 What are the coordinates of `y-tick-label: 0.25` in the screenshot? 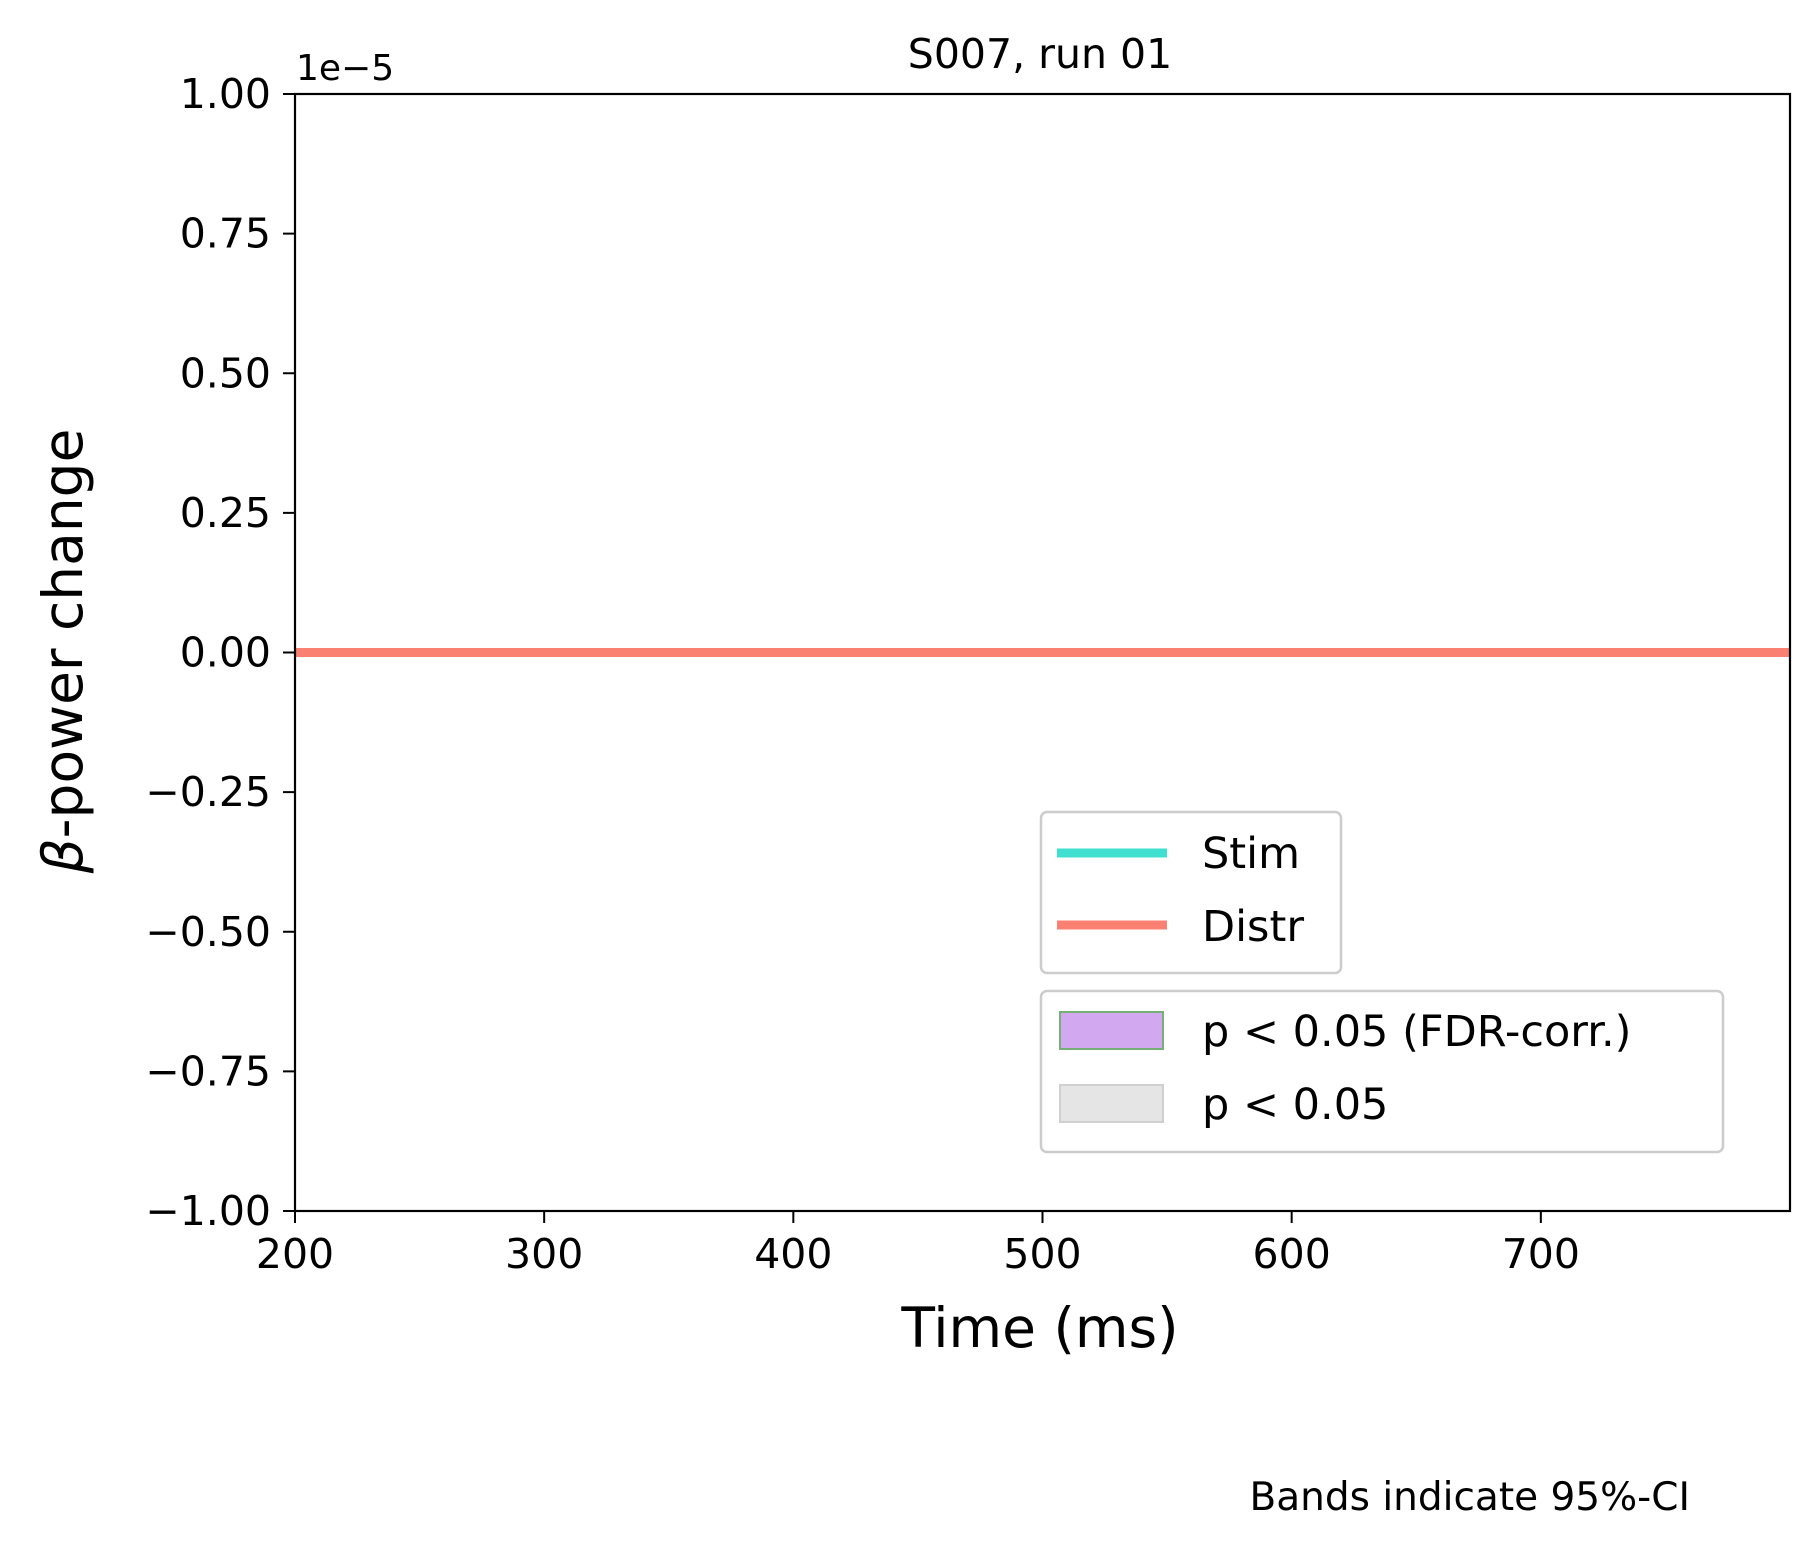 It's located at (225, 513).